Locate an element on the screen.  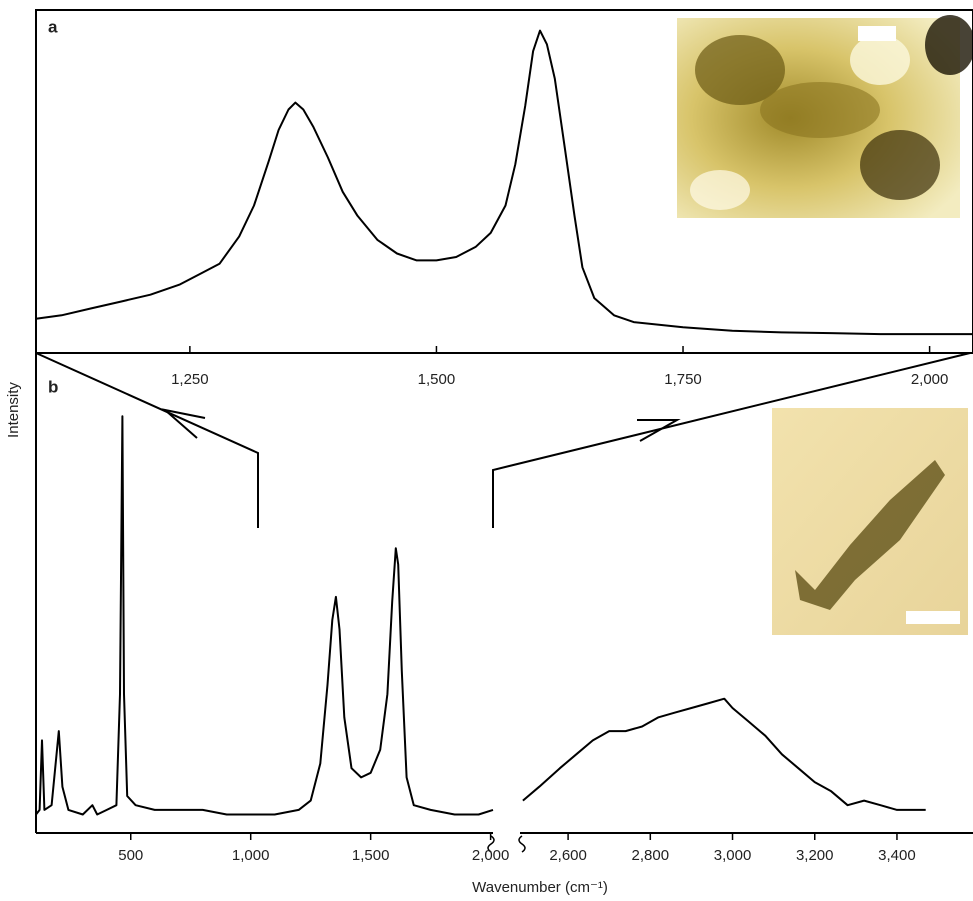
axis-break is located at coordinates (506, 844).